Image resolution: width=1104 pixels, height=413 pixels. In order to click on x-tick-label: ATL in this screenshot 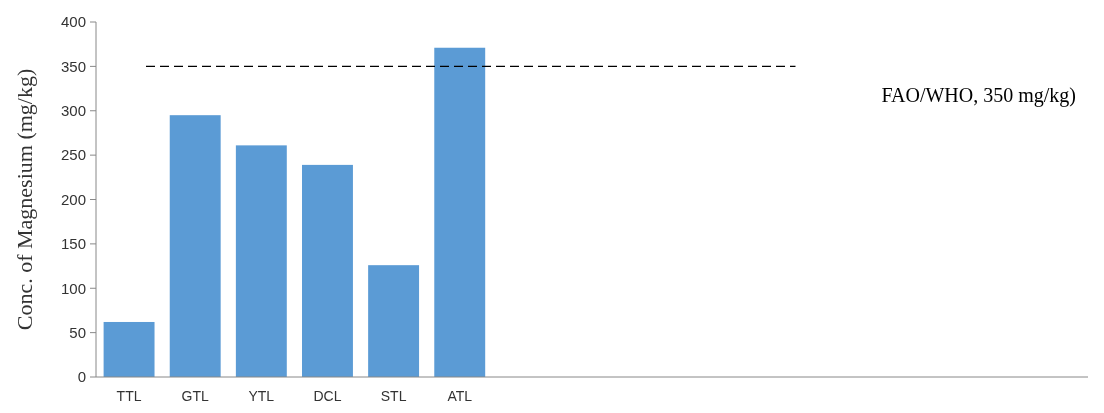, I will do `click(460, 396)`.